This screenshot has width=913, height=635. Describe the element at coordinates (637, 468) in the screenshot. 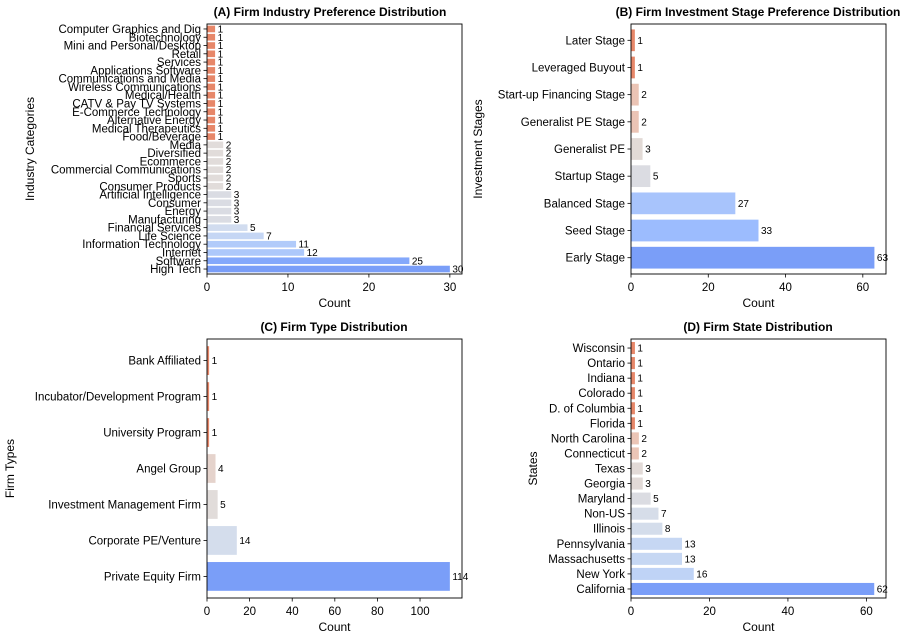

I see `bar-texas` at that location.